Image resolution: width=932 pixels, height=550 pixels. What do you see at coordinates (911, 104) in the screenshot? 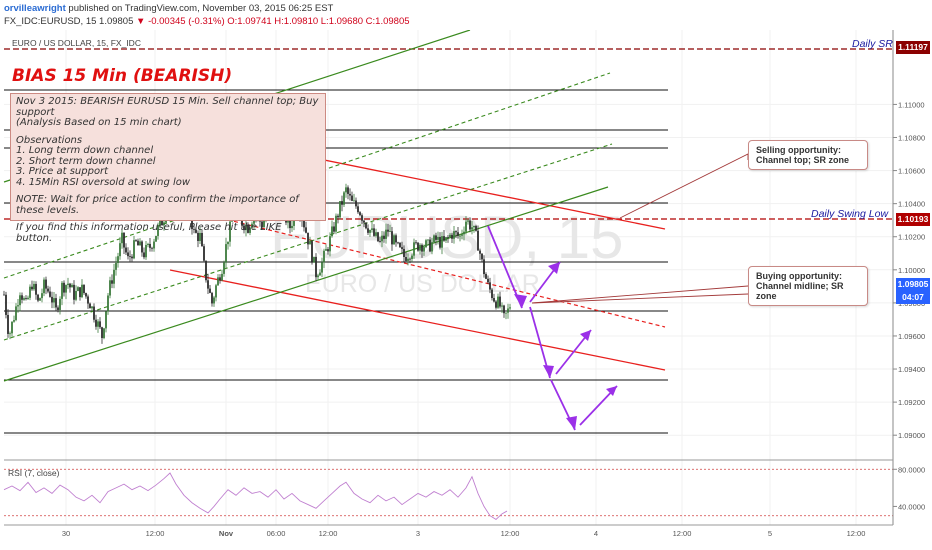
I see `price-tick-label: 1.11000` at bounding box center [911, 104].